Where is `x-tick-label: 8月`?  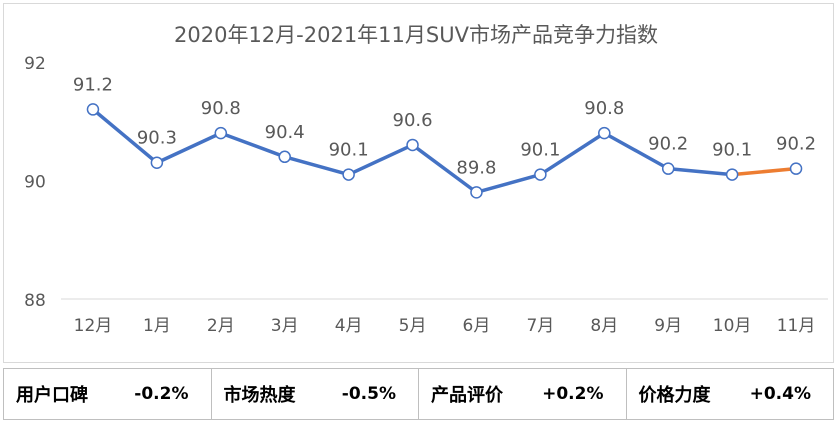
x-tick-label: 8月 is located at coordinates (604, 326).